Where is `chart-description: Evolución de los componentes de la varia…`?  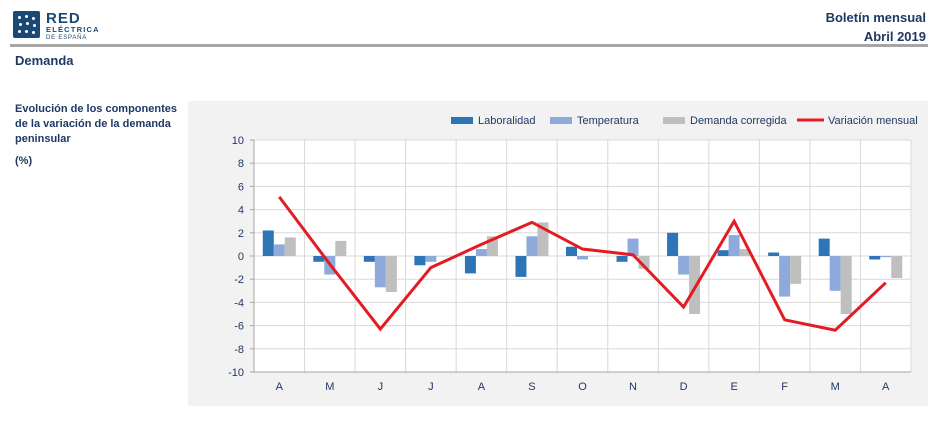
chart-description: Evolución de los componentes de la varia… is located at coordinates (100, 135).